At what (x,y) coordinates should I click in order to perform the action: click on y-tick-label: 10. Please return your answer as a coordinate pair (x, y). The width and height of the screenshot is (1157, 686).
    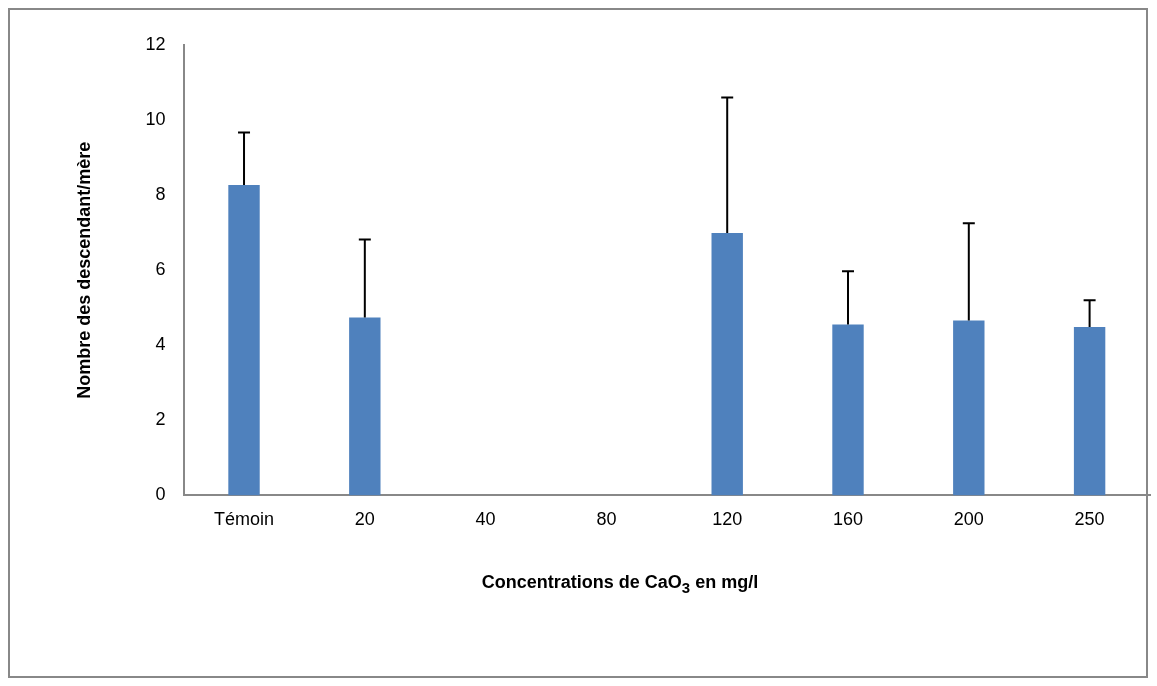
    Looking at the image, I should click on (155, 119).